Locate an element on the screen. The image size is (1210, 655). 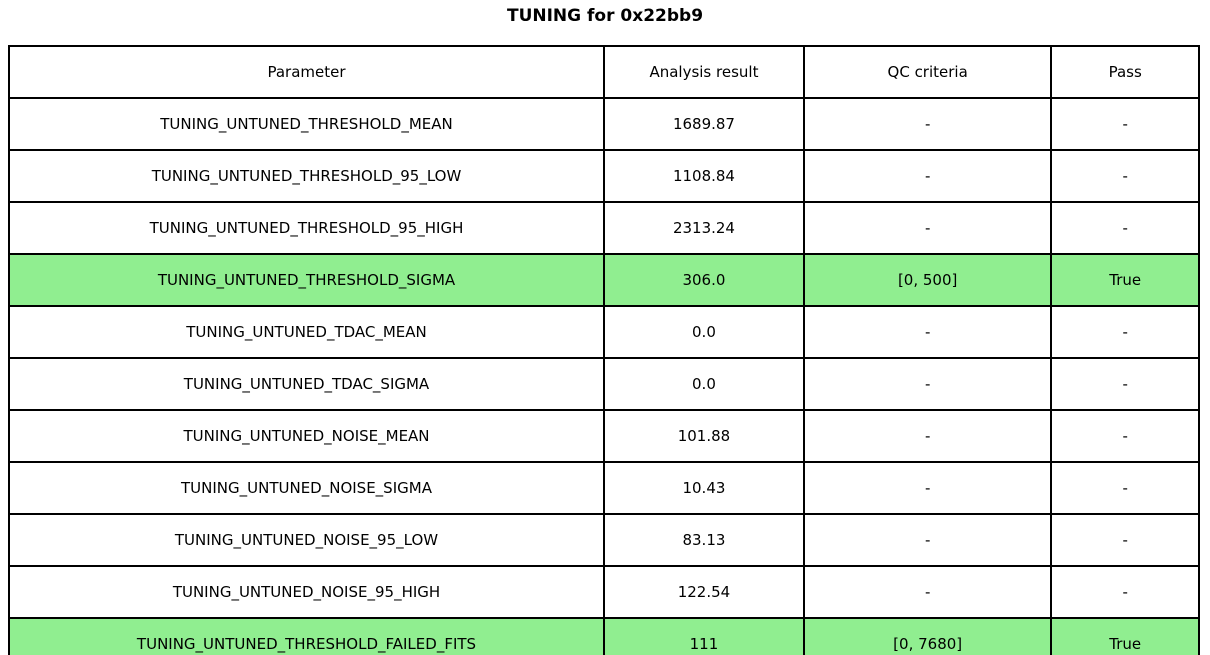
cell-analysis-result: 10.43 is located at coordinates (704, 488).